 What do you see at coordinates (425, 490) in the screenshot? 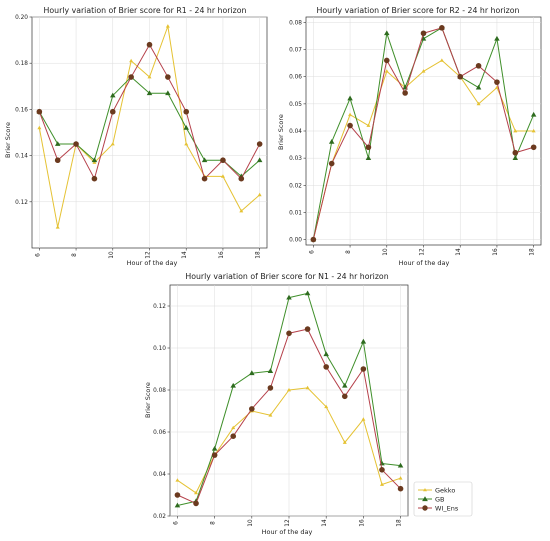
I see `legend-marker-gekko` at bounding box center [425, 490].